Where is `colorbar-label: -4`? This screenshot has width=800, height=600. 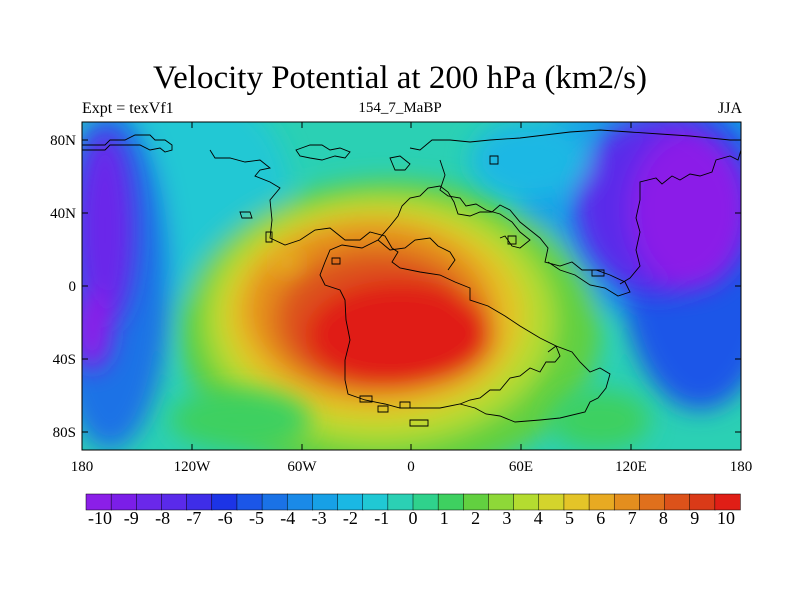 colorbar-label: -4 is located at coordinates (287, 518).